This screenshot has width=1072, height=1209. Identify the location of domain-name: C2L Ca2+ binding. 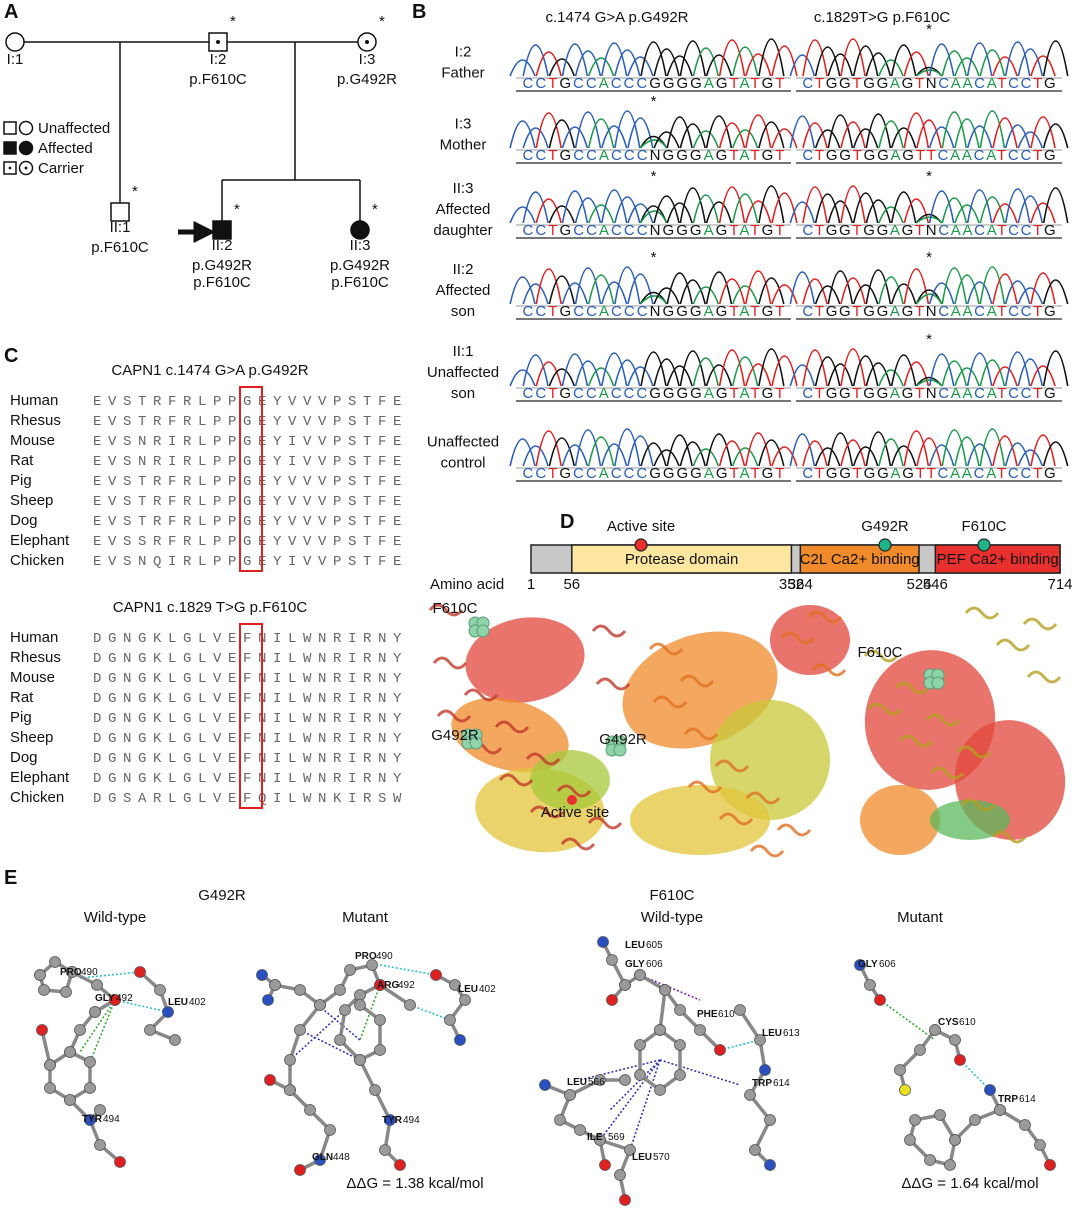
(860, 559).